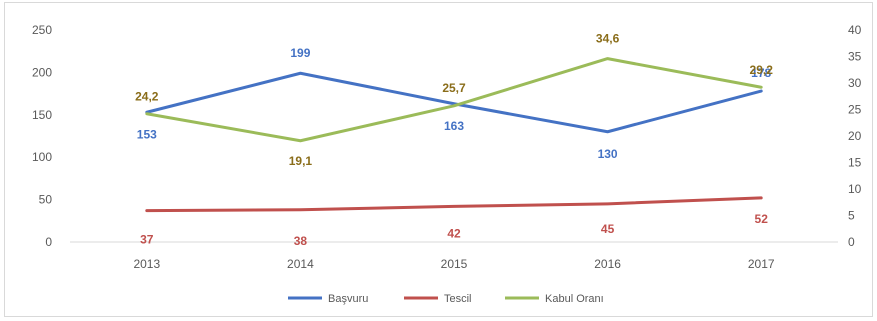  I want to click on y-right-tick-label: 20, so click(855, 136).